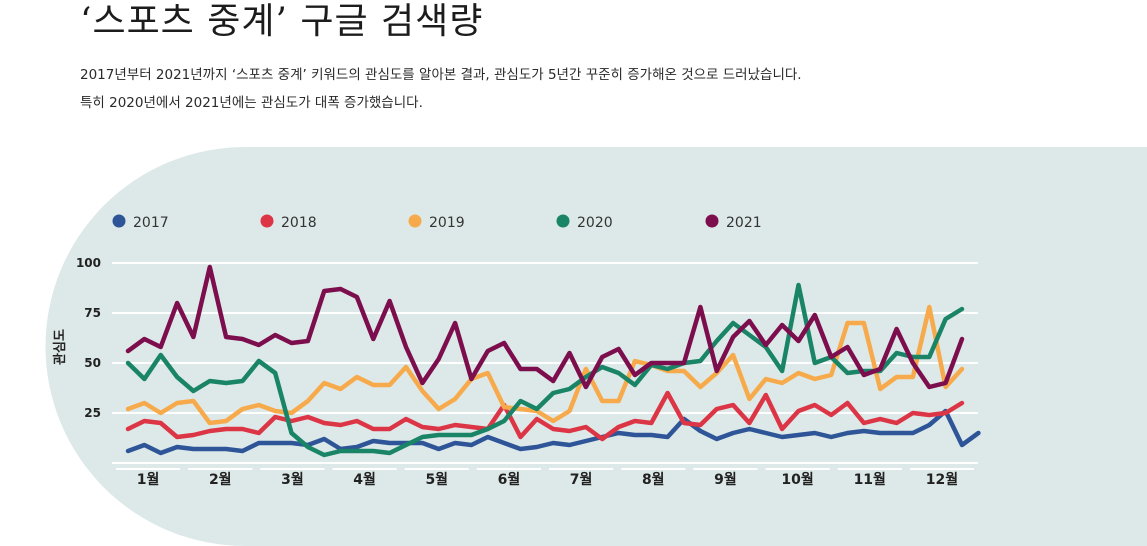 The image size is (1147, 546). What do you see at coordinates (119, 221) in the screenshot?
I see `legend-marker-2017` at bounding box center [119, 221].